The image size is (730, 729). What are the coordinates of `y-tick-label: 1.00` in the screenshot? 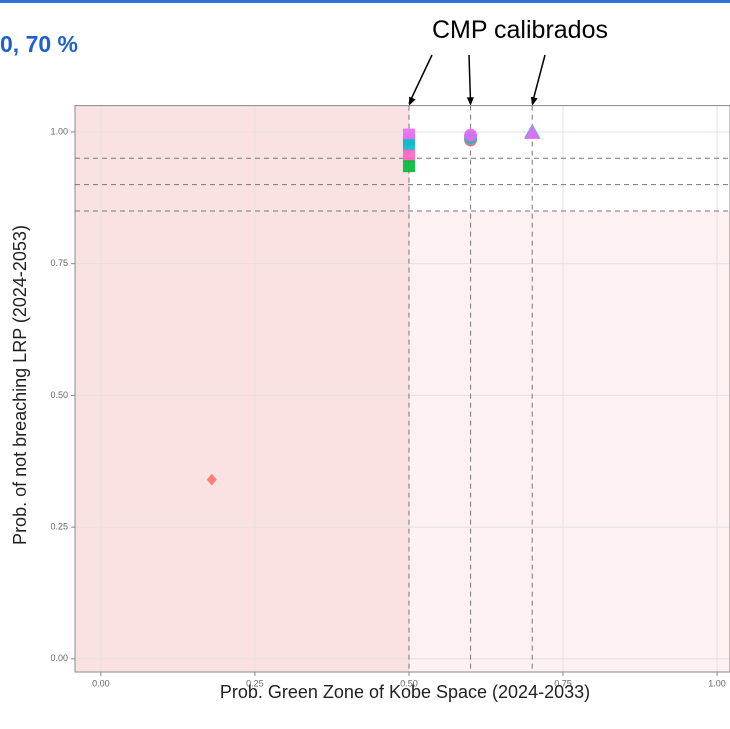 It's located at (59, 131).